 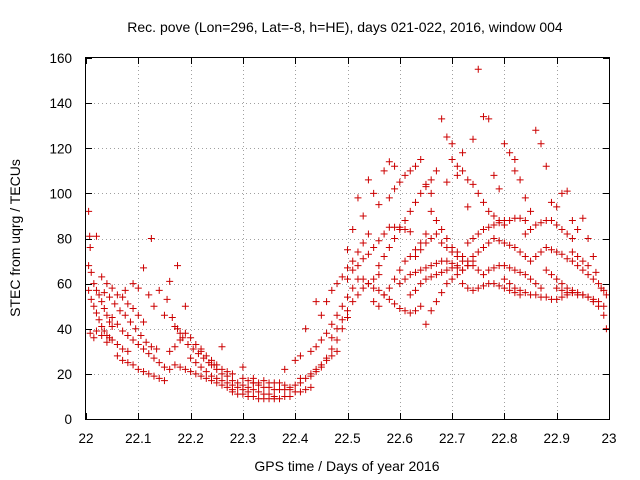 What do you see at coordinates (608, 438) in the screenshot?
I see `x-tick-label: 23` at bounding box center [608, 438].